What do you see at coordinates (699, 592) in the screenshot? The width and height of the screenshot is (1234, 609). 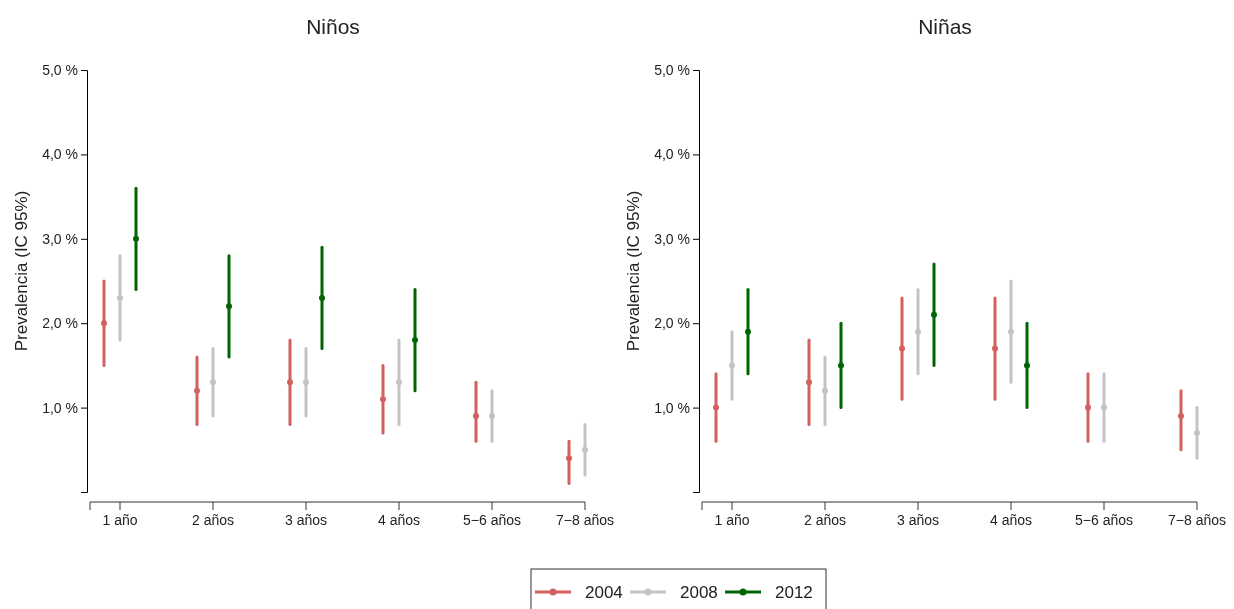 I see `legend-label: 2008` at bounding box center [699, 592].